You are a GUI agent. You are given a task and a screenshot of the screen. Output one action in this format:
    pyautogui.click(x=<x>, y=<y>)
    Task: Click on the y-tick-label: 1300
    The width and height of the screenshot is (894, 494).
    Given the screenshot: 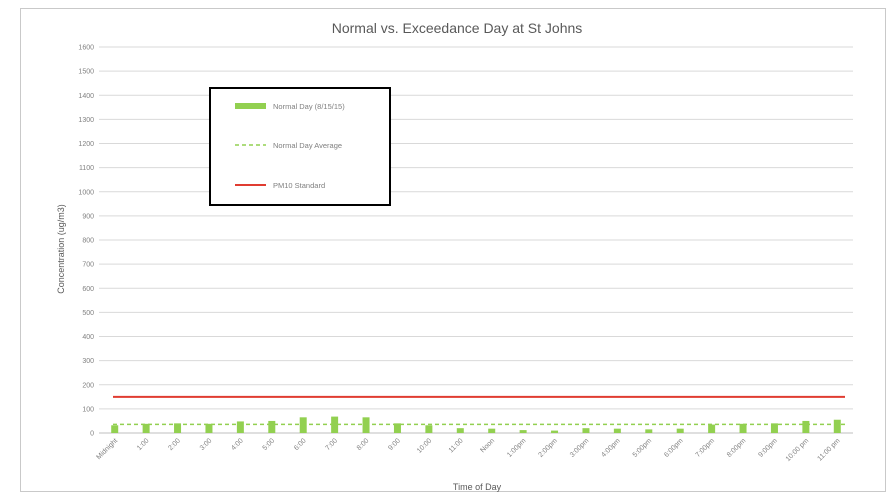 What is the action you would take?
    pyautogui.click(x=86, y=120)
    